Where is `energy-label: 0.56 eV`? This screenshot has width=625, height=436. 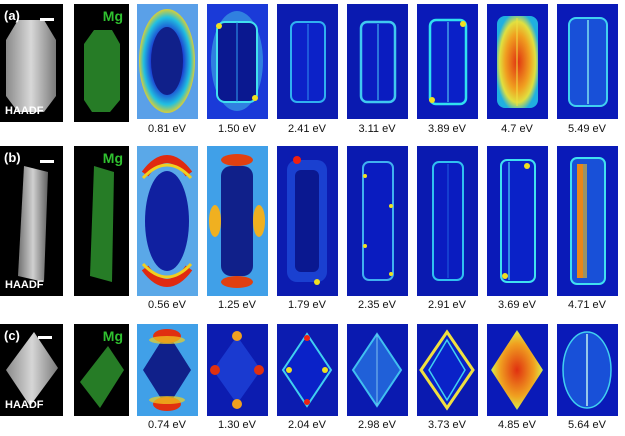 energy-label: 0.56 eV is located at coordinates (167, 305).